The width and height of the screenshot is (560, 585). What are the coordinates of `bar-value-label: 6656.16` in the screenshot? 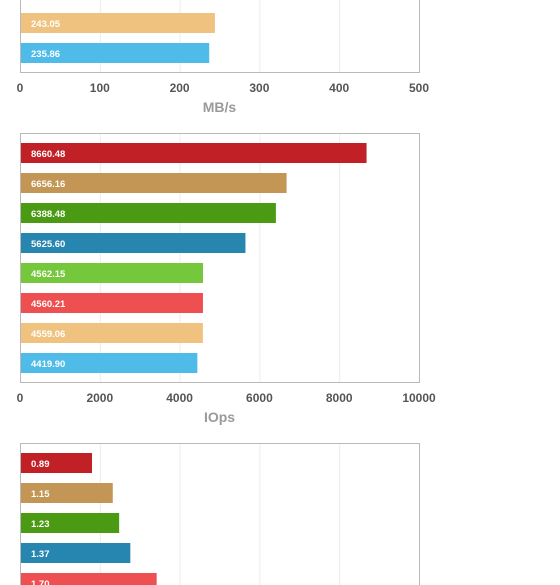 It's located at (48, 184).